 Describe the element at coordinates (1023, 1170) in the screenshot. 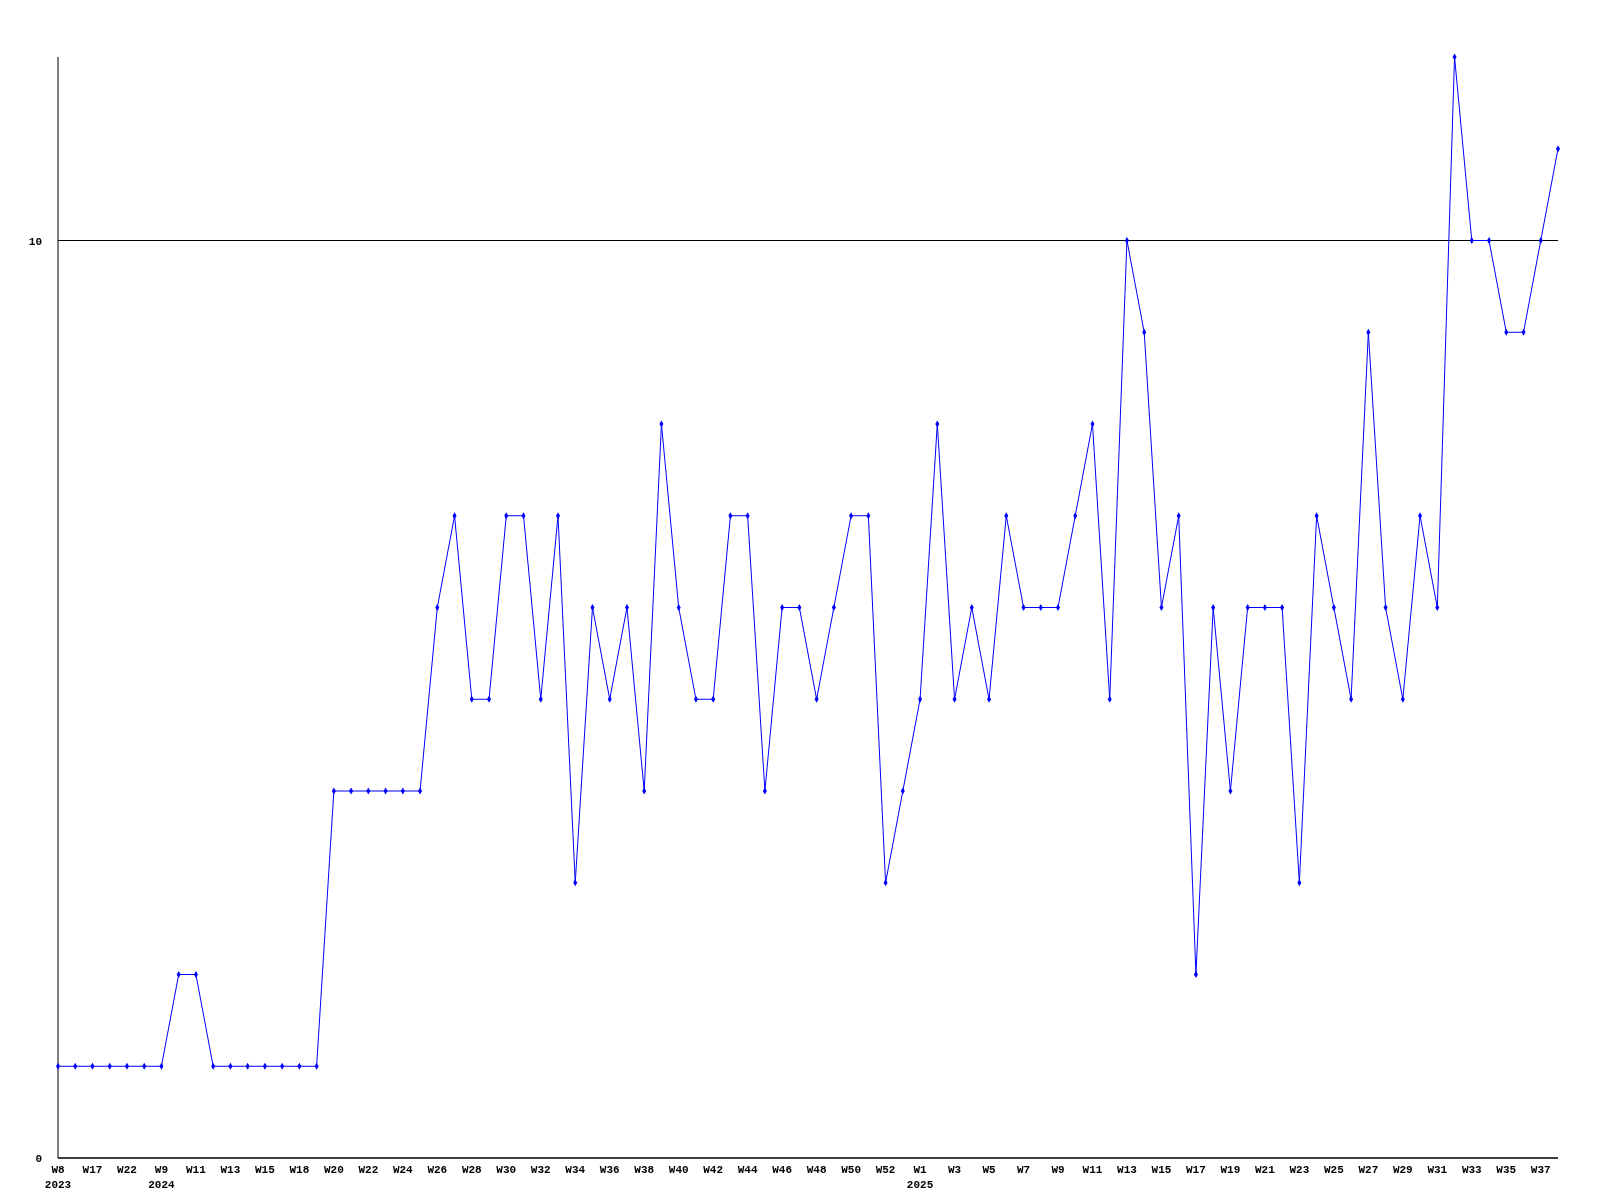

I see `x-tick-label: W7` at that location.